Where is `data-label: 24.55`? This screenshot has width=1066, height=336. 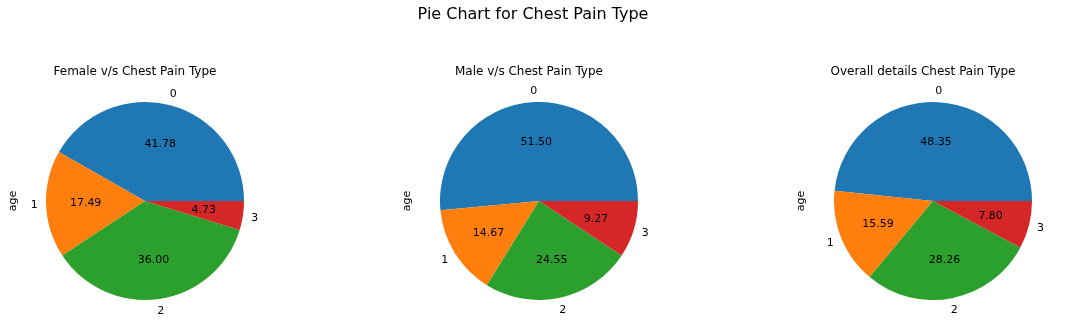
data-label: 24.55 is located at coordinates (552, 259).